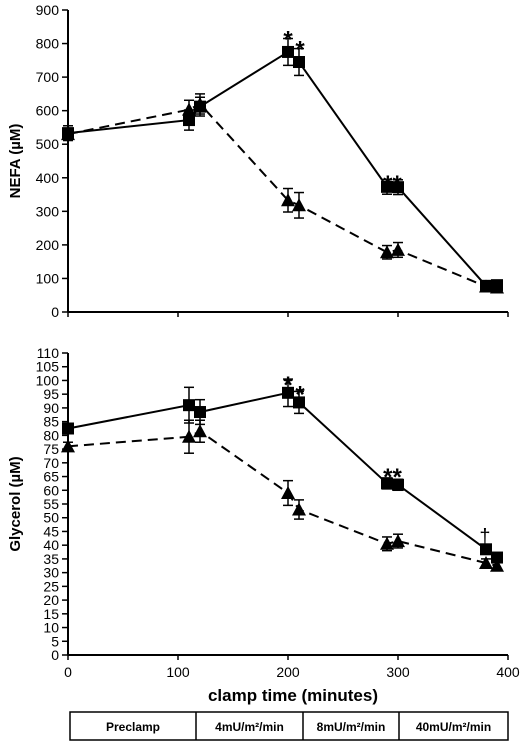 The image size is (520, 750). I want to click on y-tick-label: 600, so click(48, 111).